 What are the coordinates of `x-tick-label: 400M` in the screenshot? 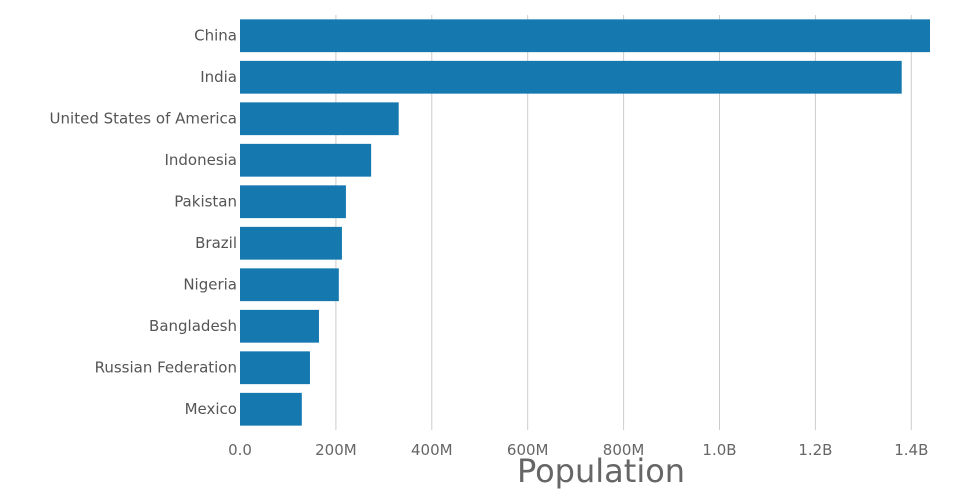 It's located at (432, 450).